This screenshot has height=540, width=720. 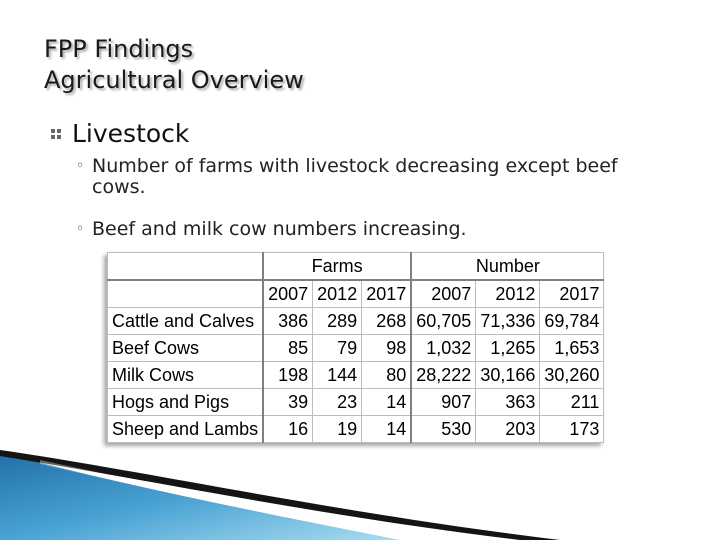 What do you see at coordinates (337, 429) in the screenshot?
I see `table-cell: 19` at bounding box center [337, 429].